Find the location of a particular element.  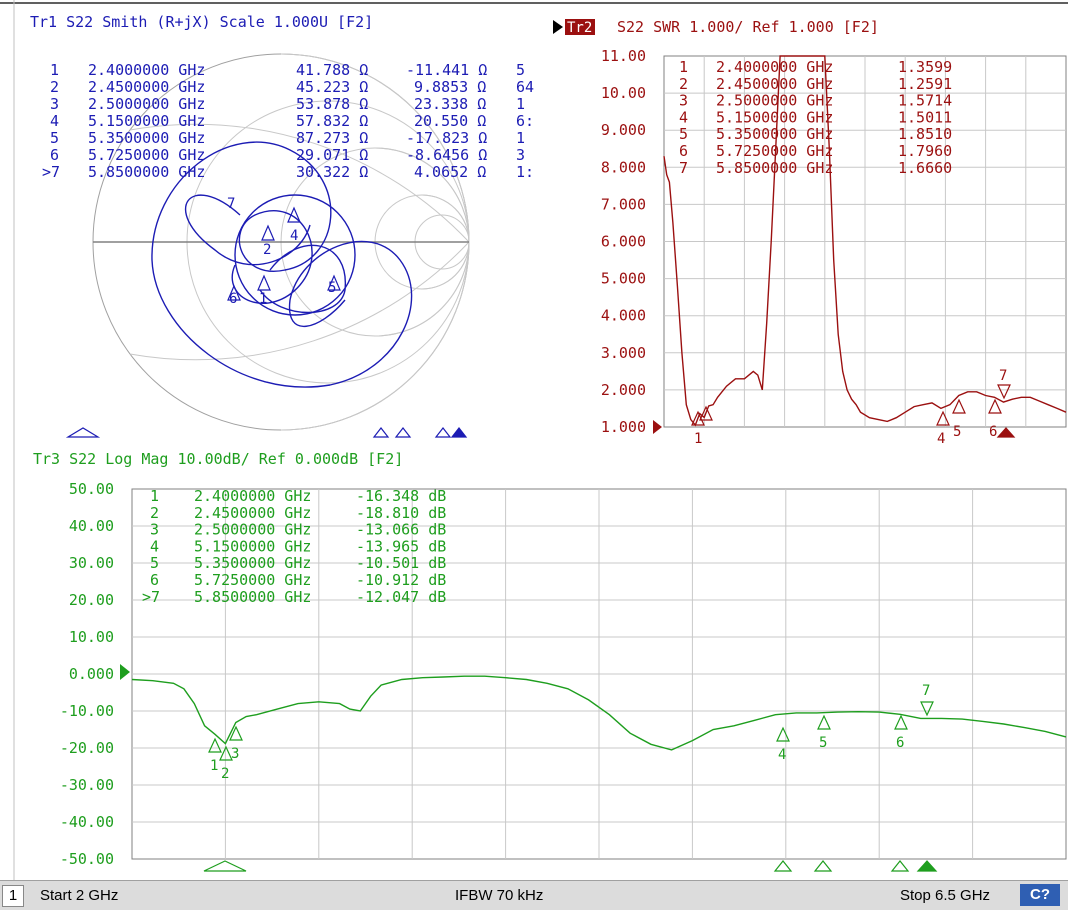

smith-marker-label: 1 is located at coordinates (263, 299).